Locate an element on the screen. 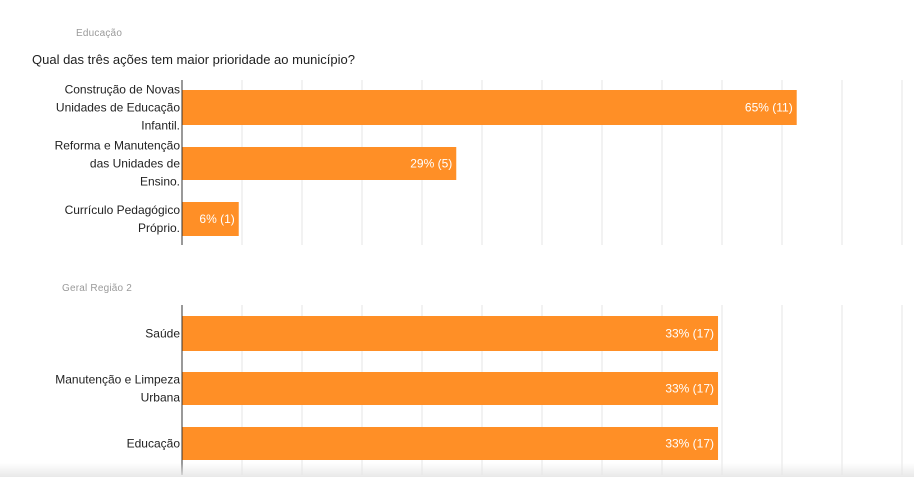 The image size is (914, 477). category-label: Construção de Novas is located at coordinates (122, 90).